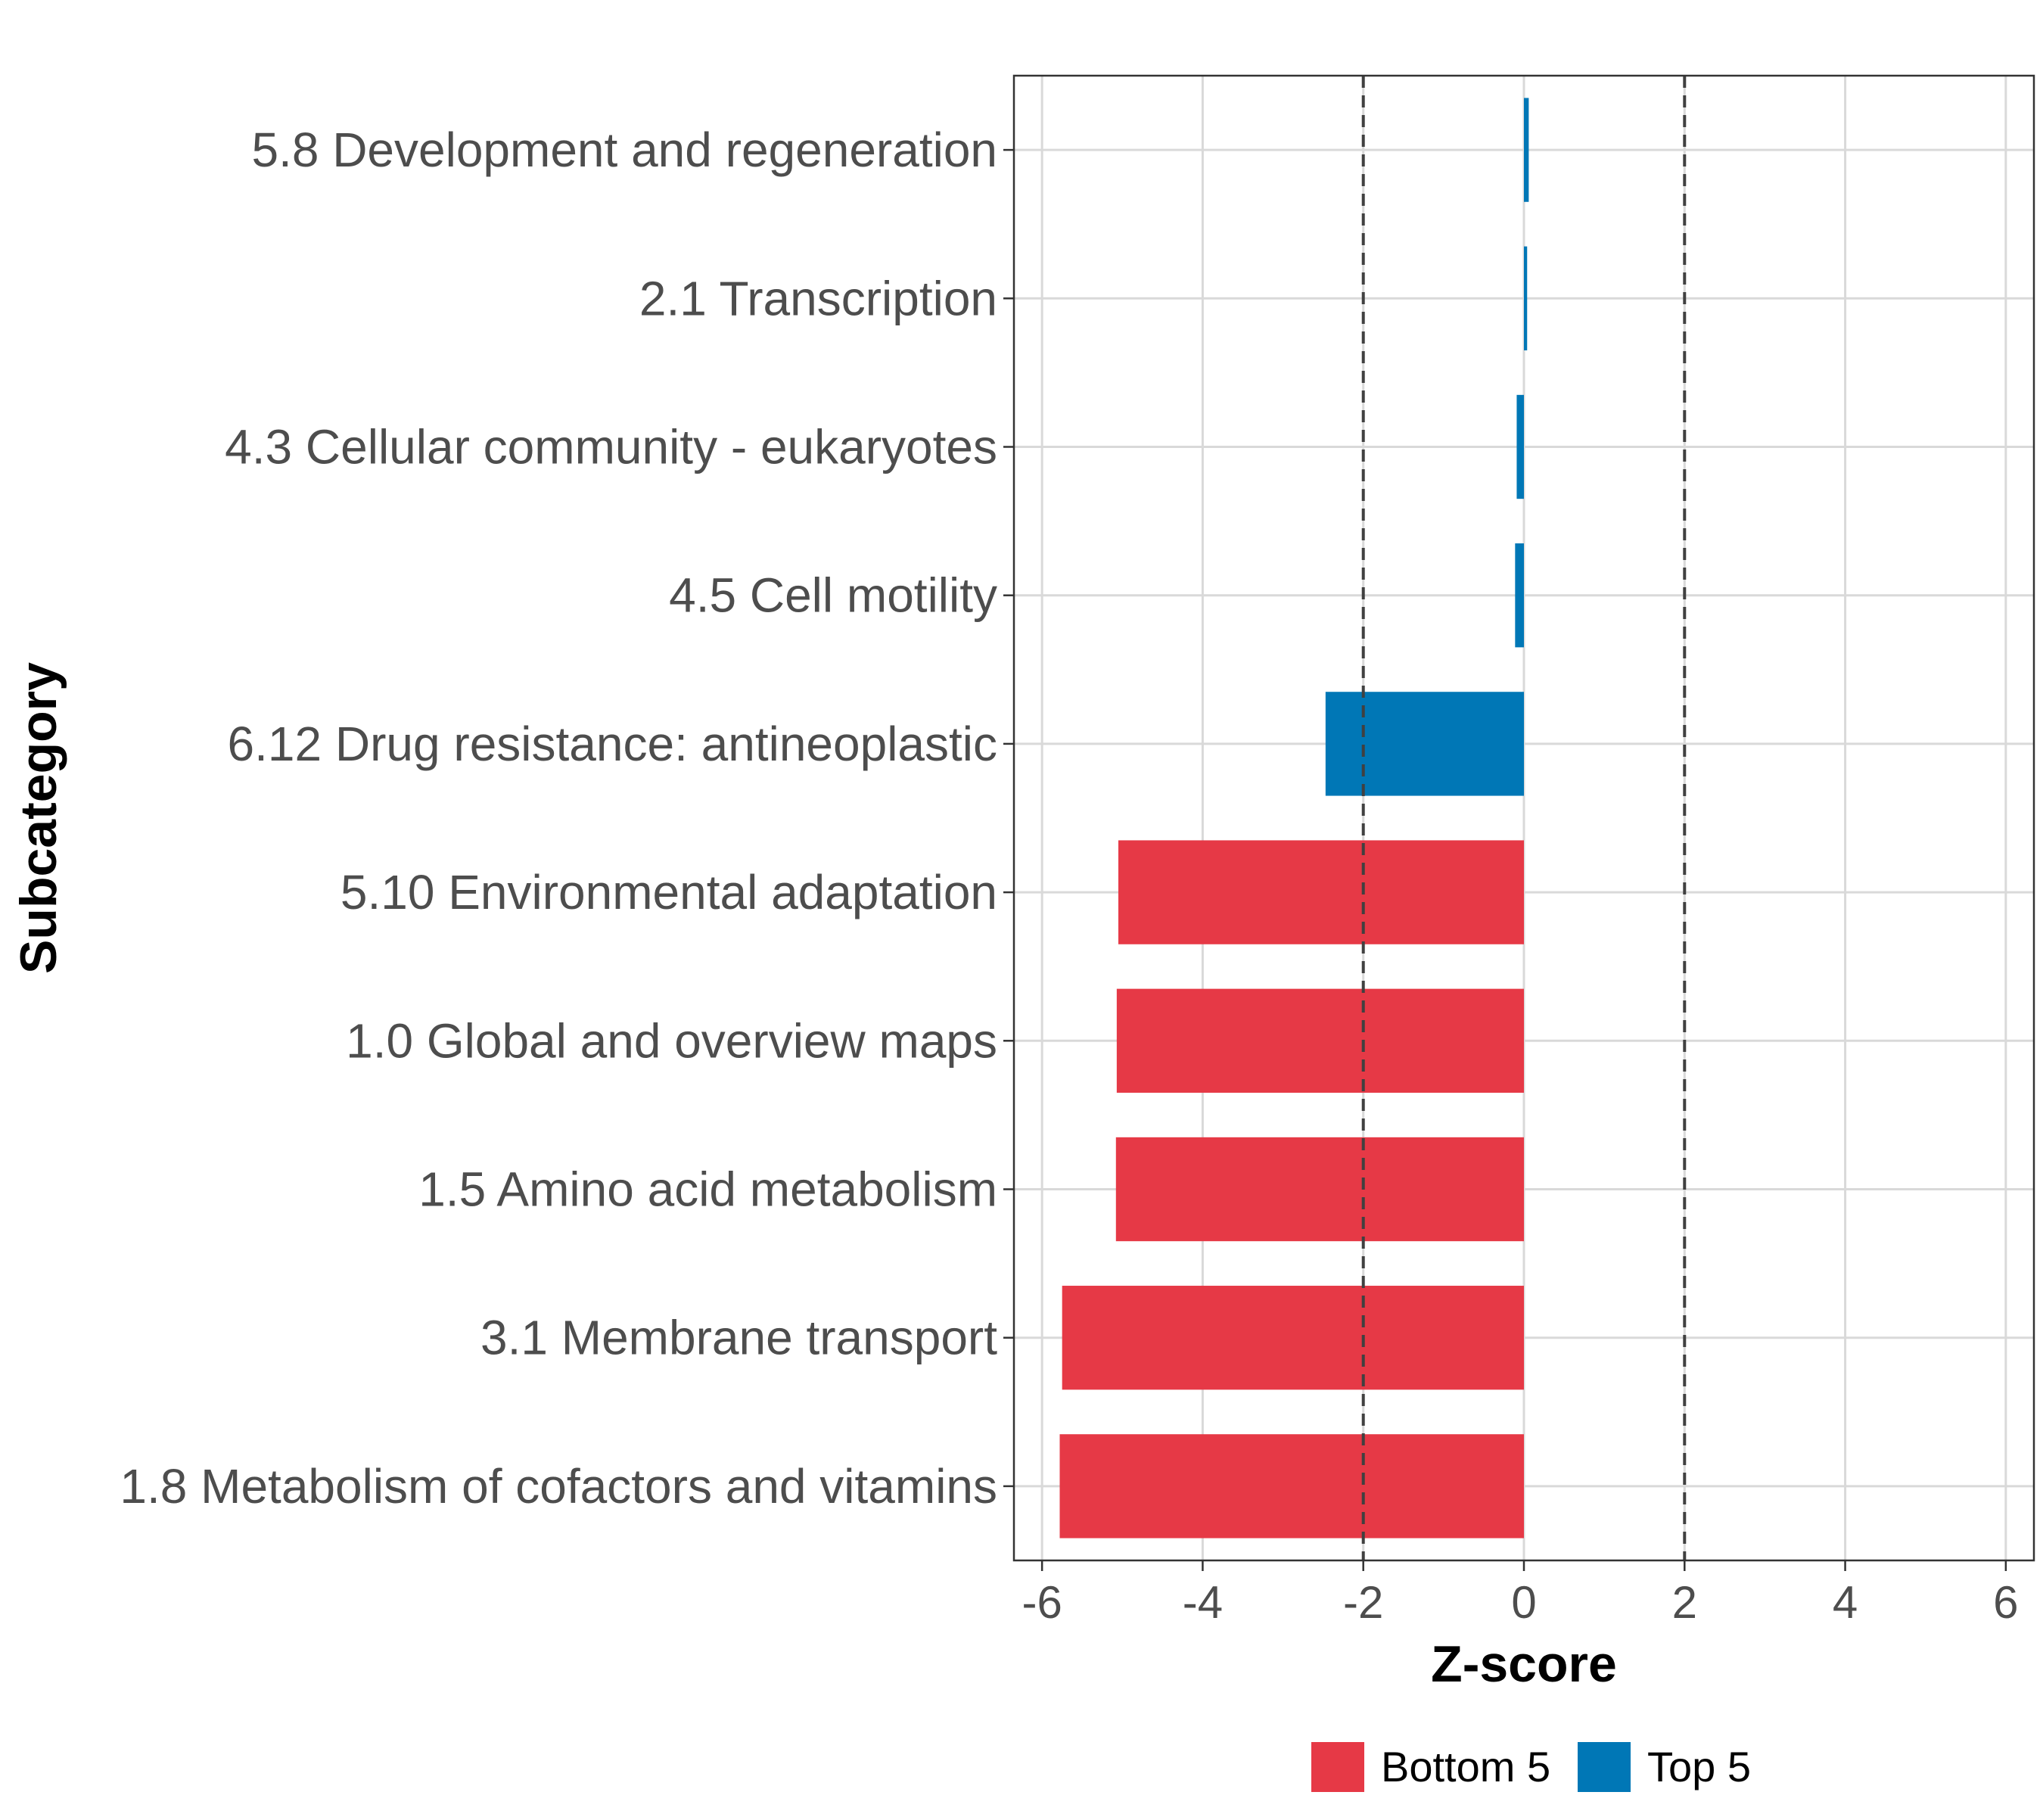  Describe the element at coordinates (1465, 1767) in the screenshot. I see `legend-label: Bottom 5` at that location.